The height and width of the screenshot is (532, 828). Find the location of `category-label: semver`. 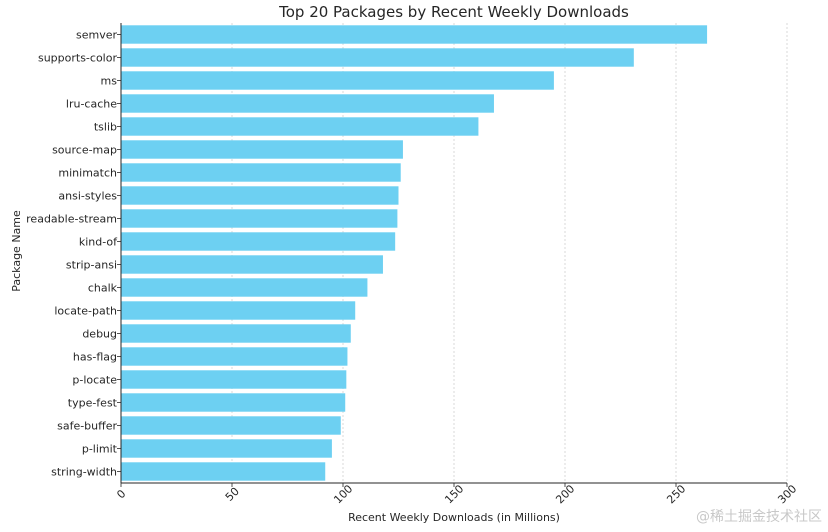

category-label: semver is located at coordinates (96, 35).